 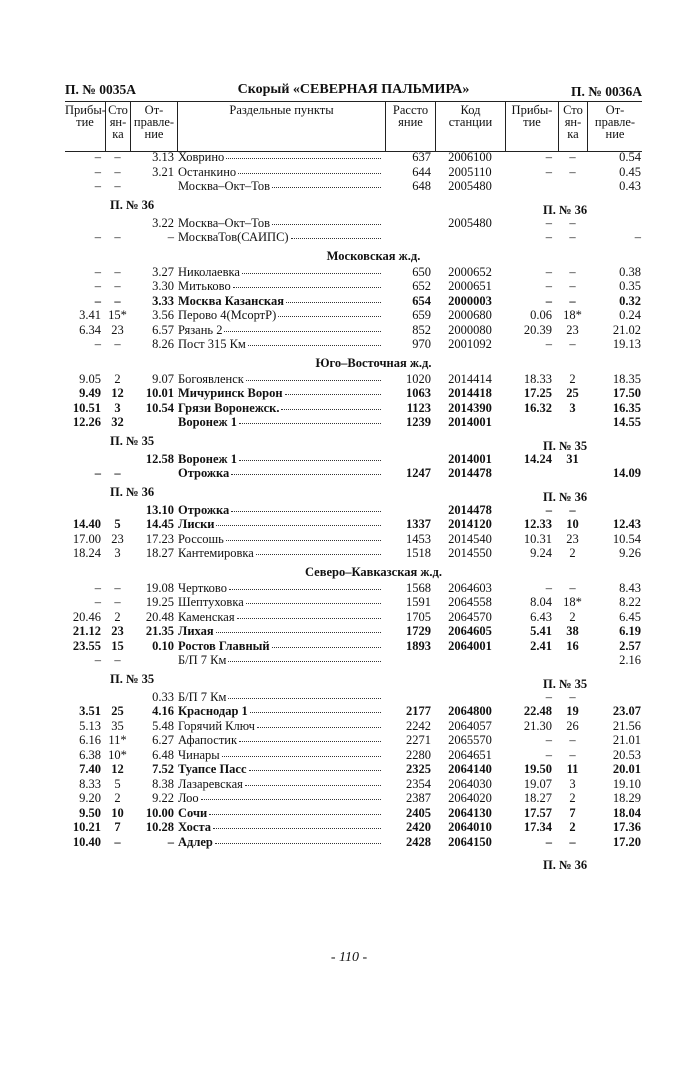 I want to click on distance-cell: 1893, so click(x=418, y=645).